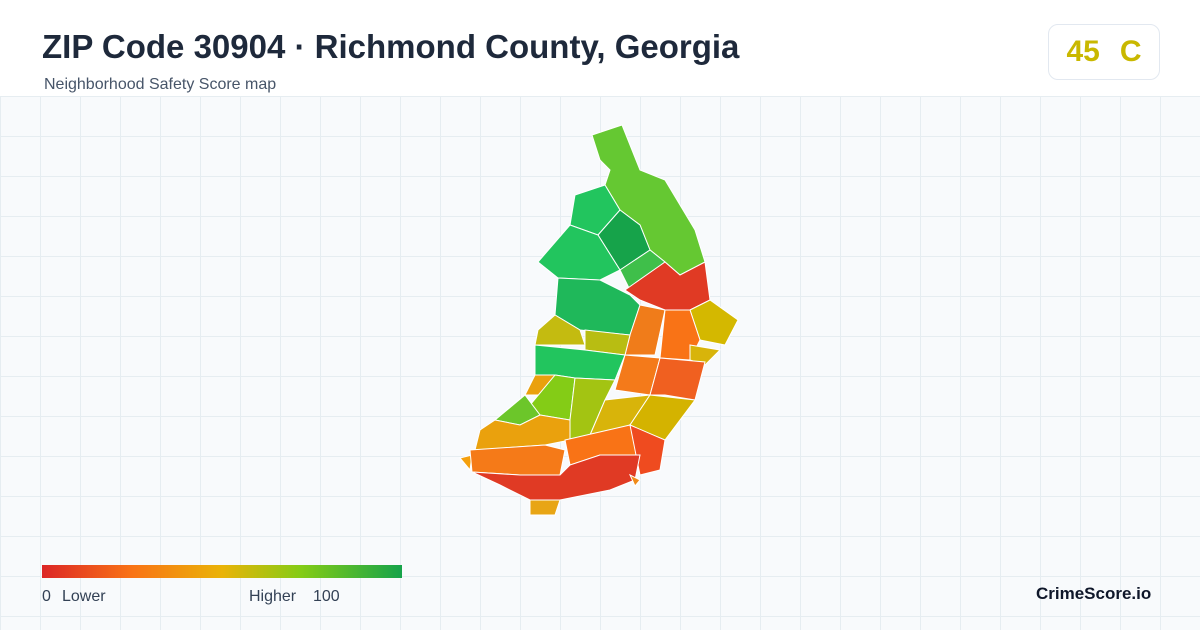  What do you see at coordinates (46, 596) in the screenshot?
I see `legend-min: 0` at bounding box center [46, 596].